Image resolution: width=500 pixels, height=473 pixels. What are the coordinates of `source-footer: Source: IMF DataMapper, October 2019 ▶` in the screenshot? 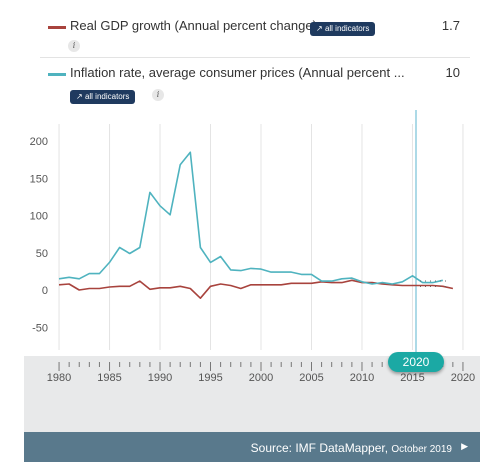 It's located at (252, 447).